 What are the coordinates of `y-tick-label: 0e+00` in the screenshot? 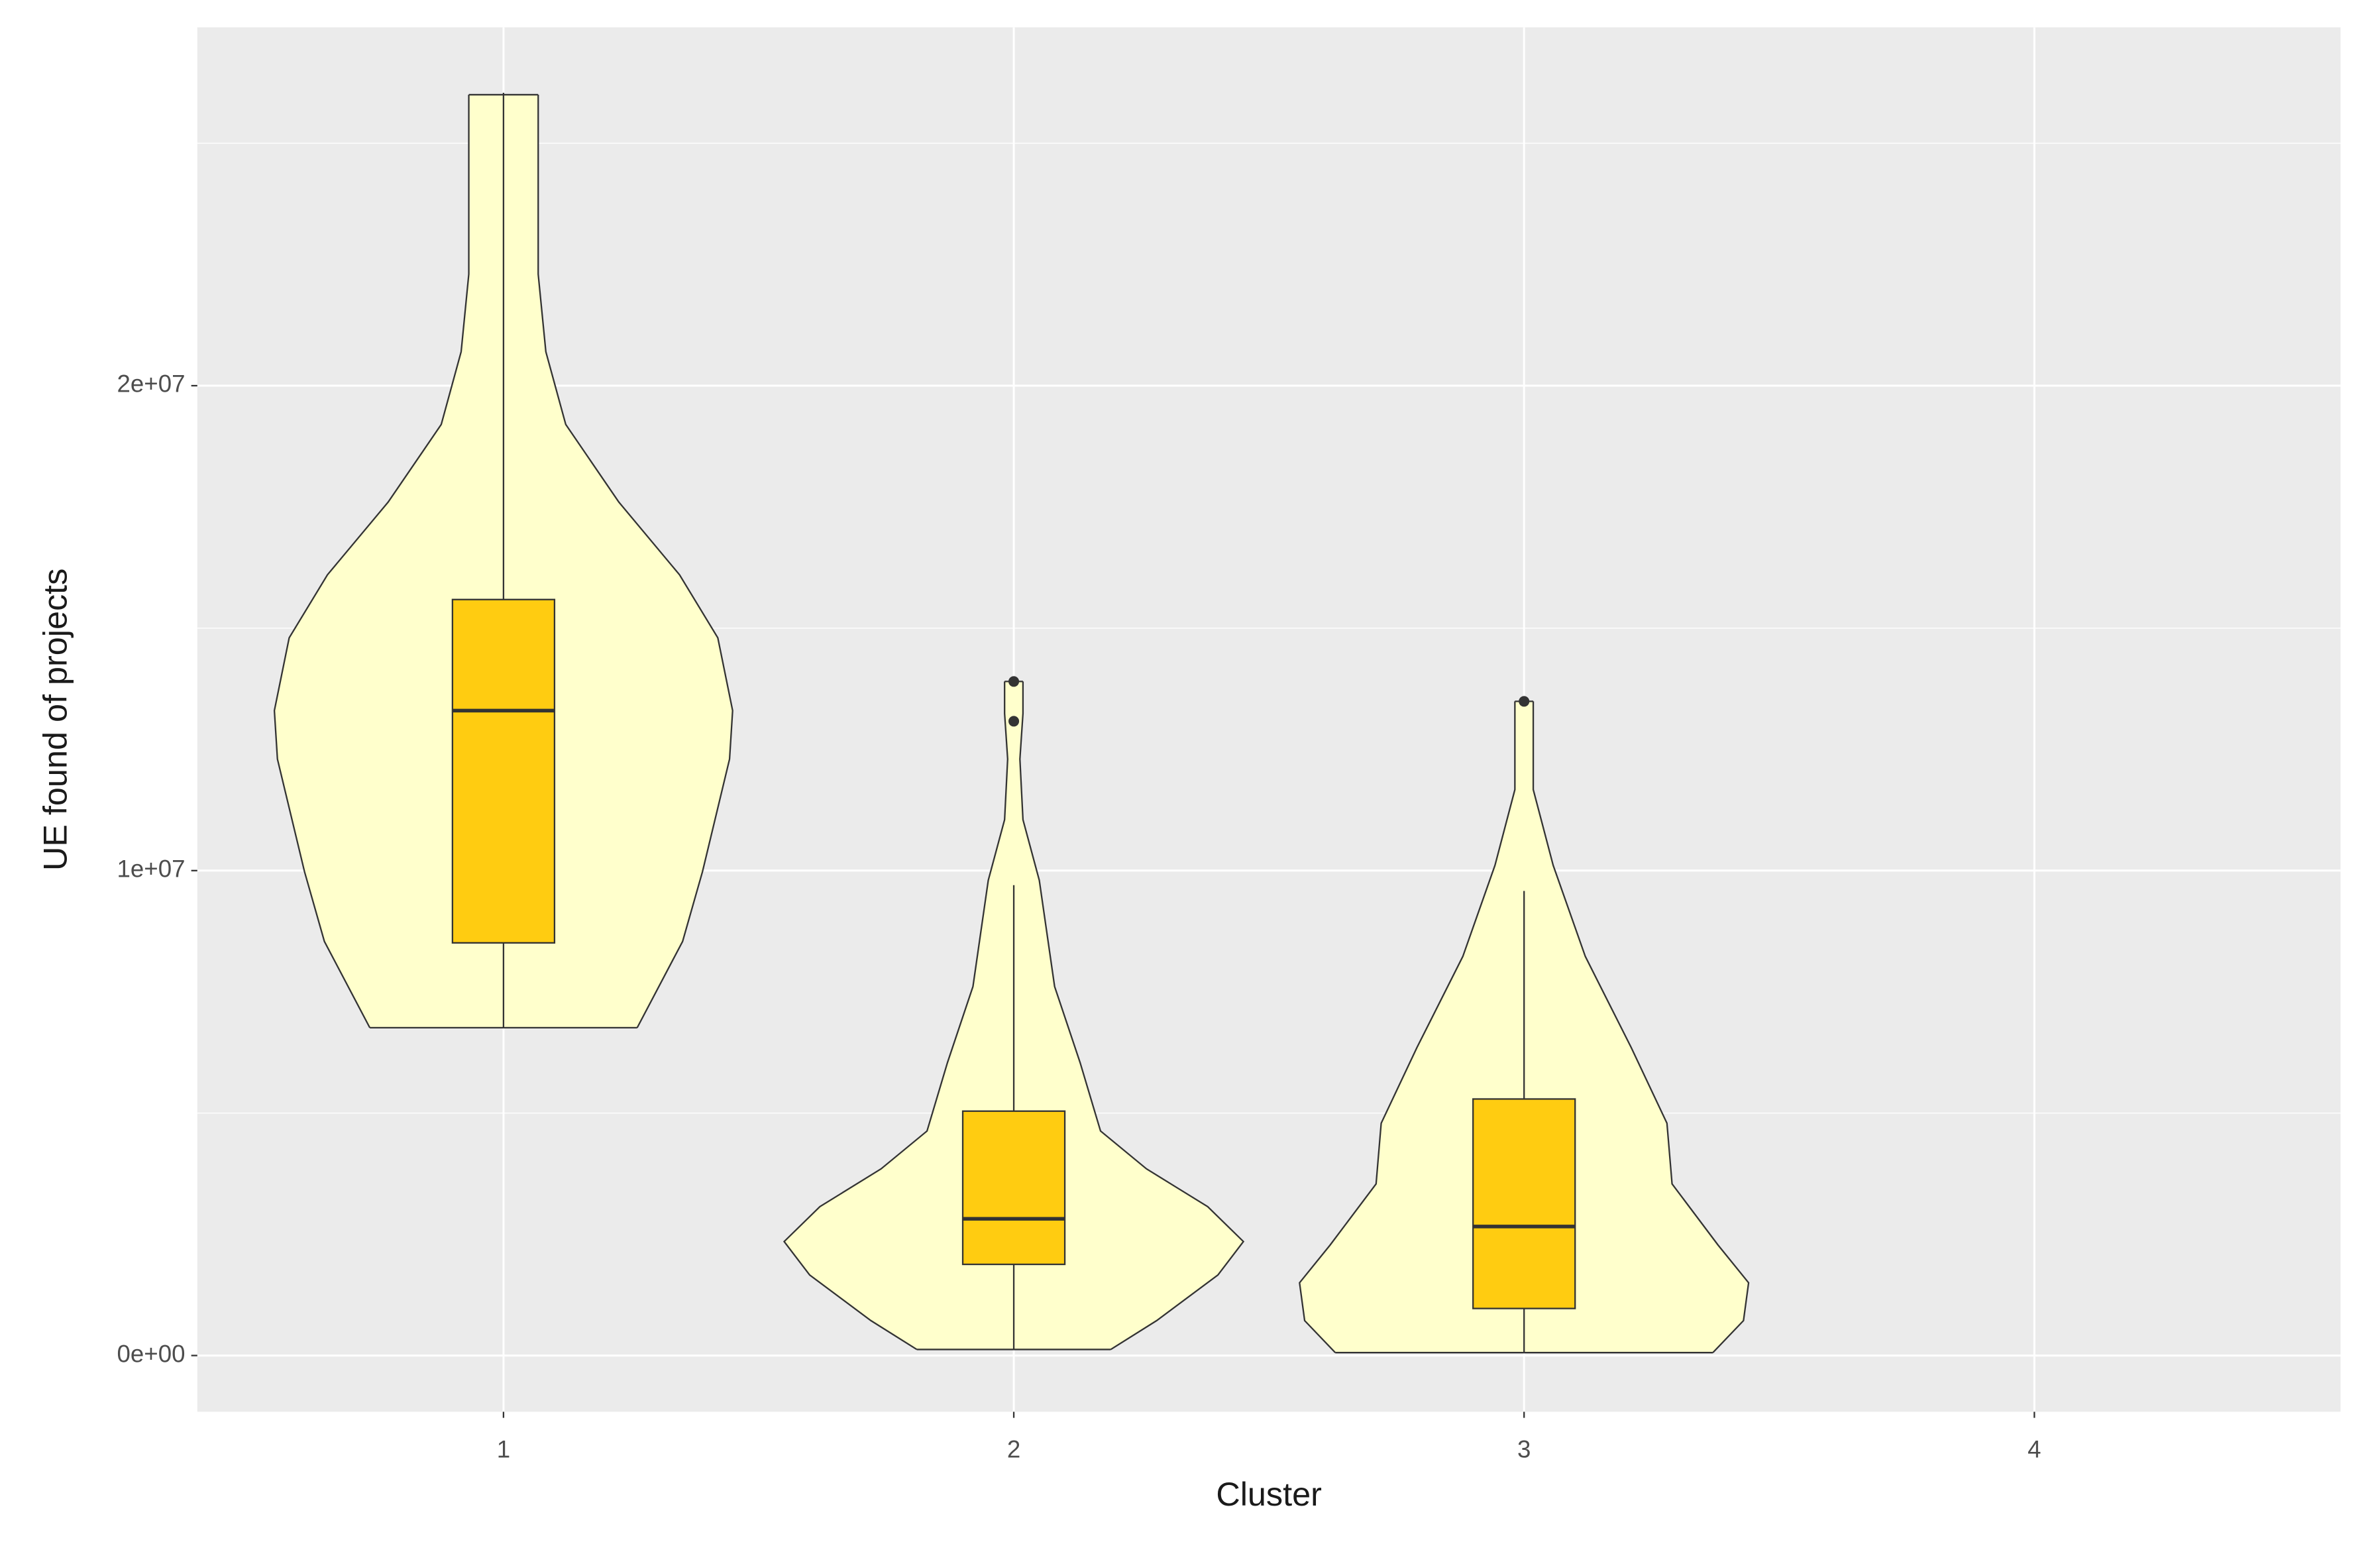 It's located at (151, 1353).